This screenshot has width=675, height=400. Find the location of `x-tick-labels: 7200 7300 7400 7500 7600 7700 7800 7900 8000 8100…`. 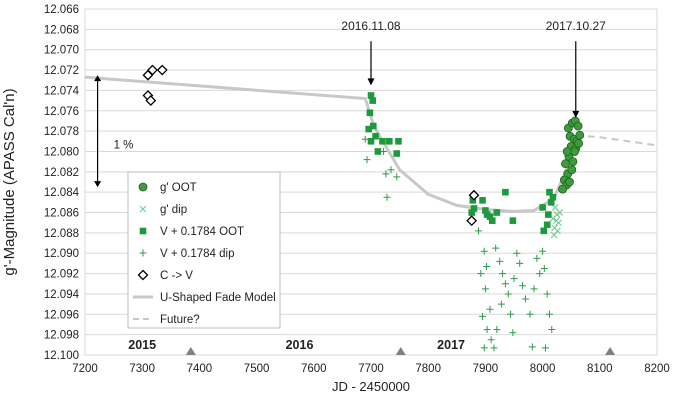

x-tick-labels: 7200 7300 7400 7500 7600 7700 7800 7900 8000 8100… is located at coordinates (371, 369).